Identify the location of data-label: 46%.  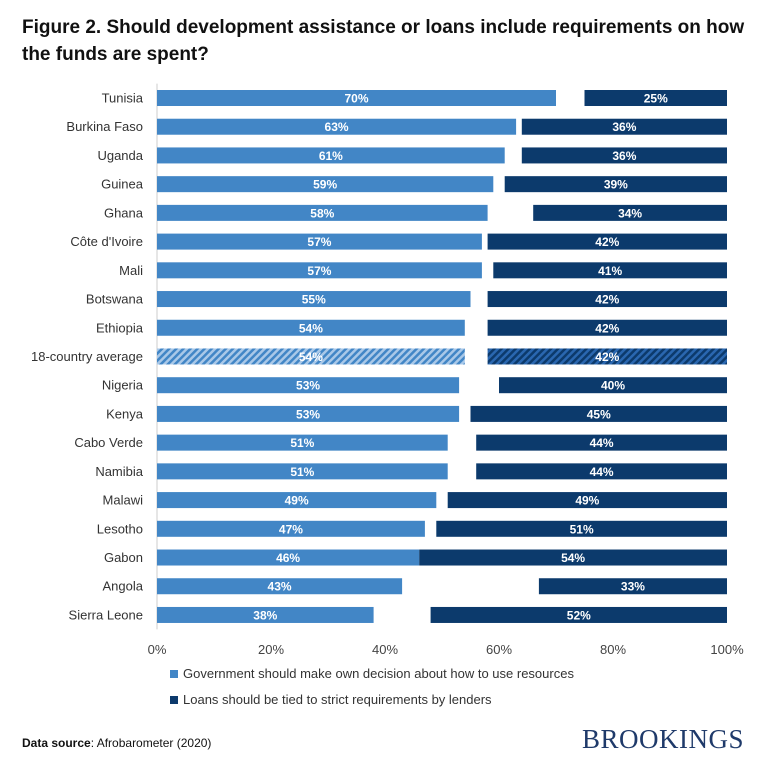
(288, 558).